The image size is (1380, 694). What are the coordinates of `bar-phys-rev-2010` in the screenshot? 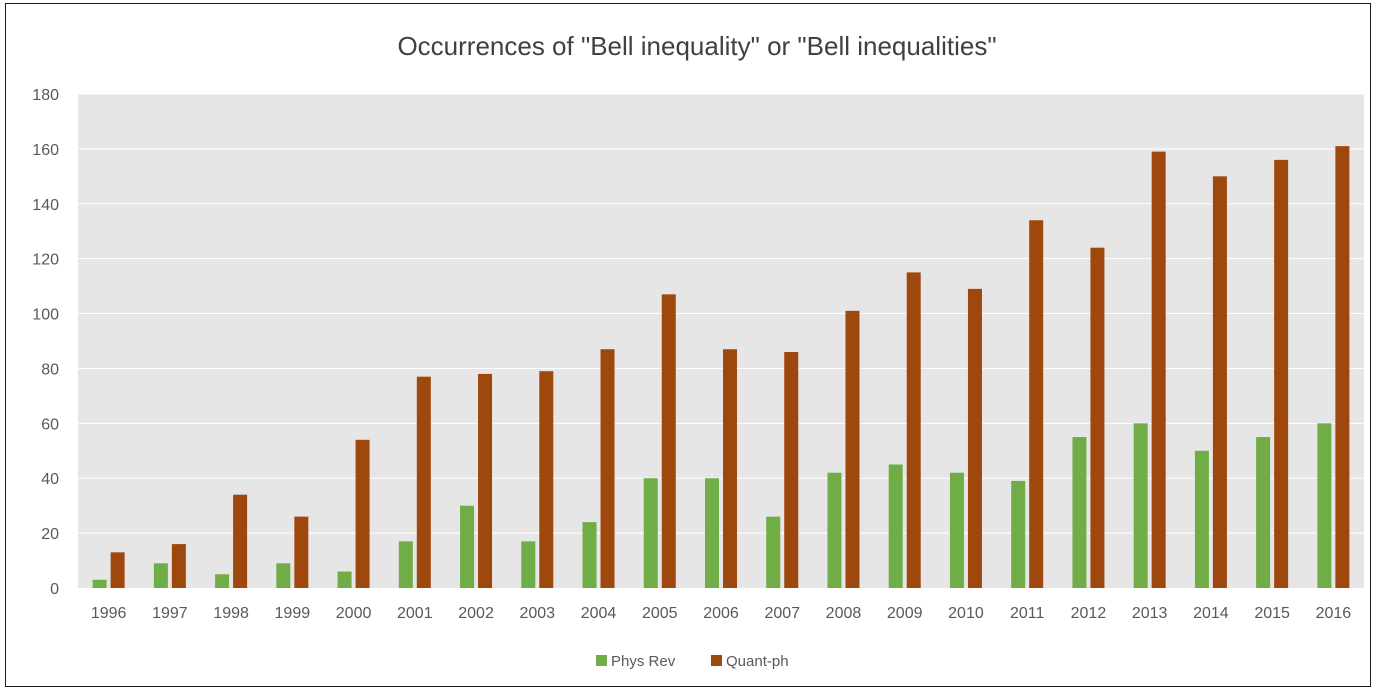 It's located at (956, 530).